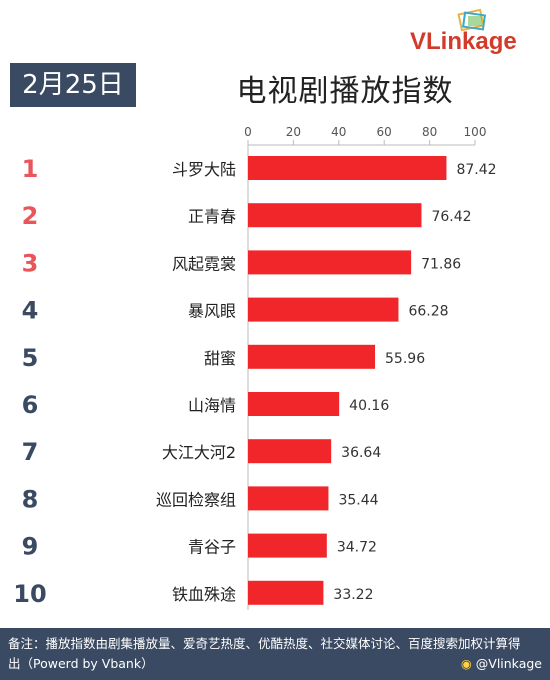 This screenshot has height=680, width=550. Describe the element at coordinates (472, 20) in the screenshot. I see `logo-mark-icon` at that location.